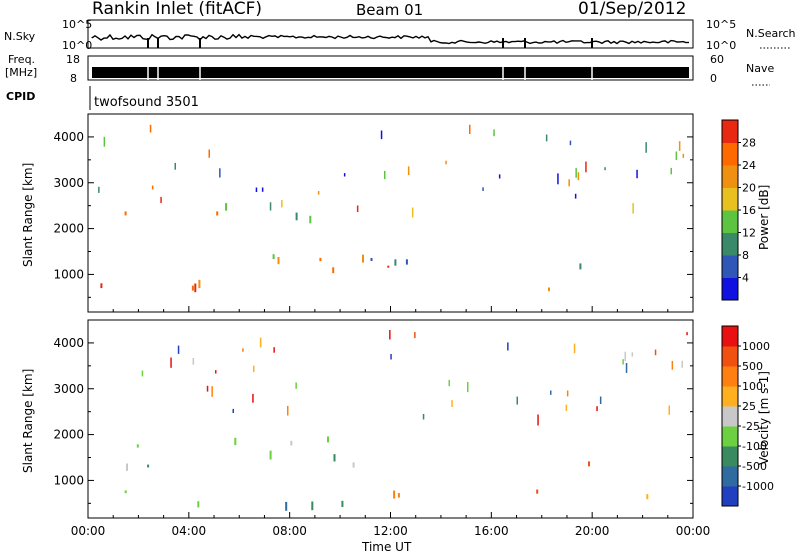 The height and width of the screenshot is (554, 800). Describe the element at coordinates (758, 486) in the screenshot. I see `colorbar-tick-label: -1000` at that location.